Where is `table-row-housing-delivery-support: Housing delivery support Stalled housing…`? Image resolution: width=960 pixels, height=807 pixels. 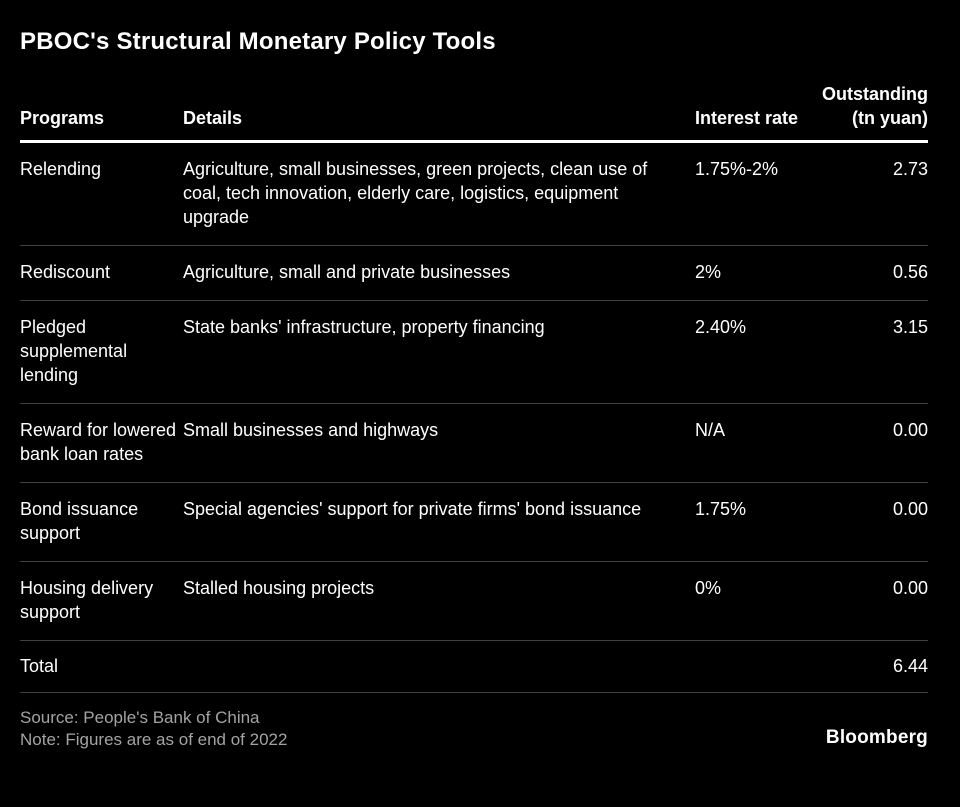
table-row-housing-delivery-support: Housing delivery support Stalled housing… is located at coordinates (474, 601).